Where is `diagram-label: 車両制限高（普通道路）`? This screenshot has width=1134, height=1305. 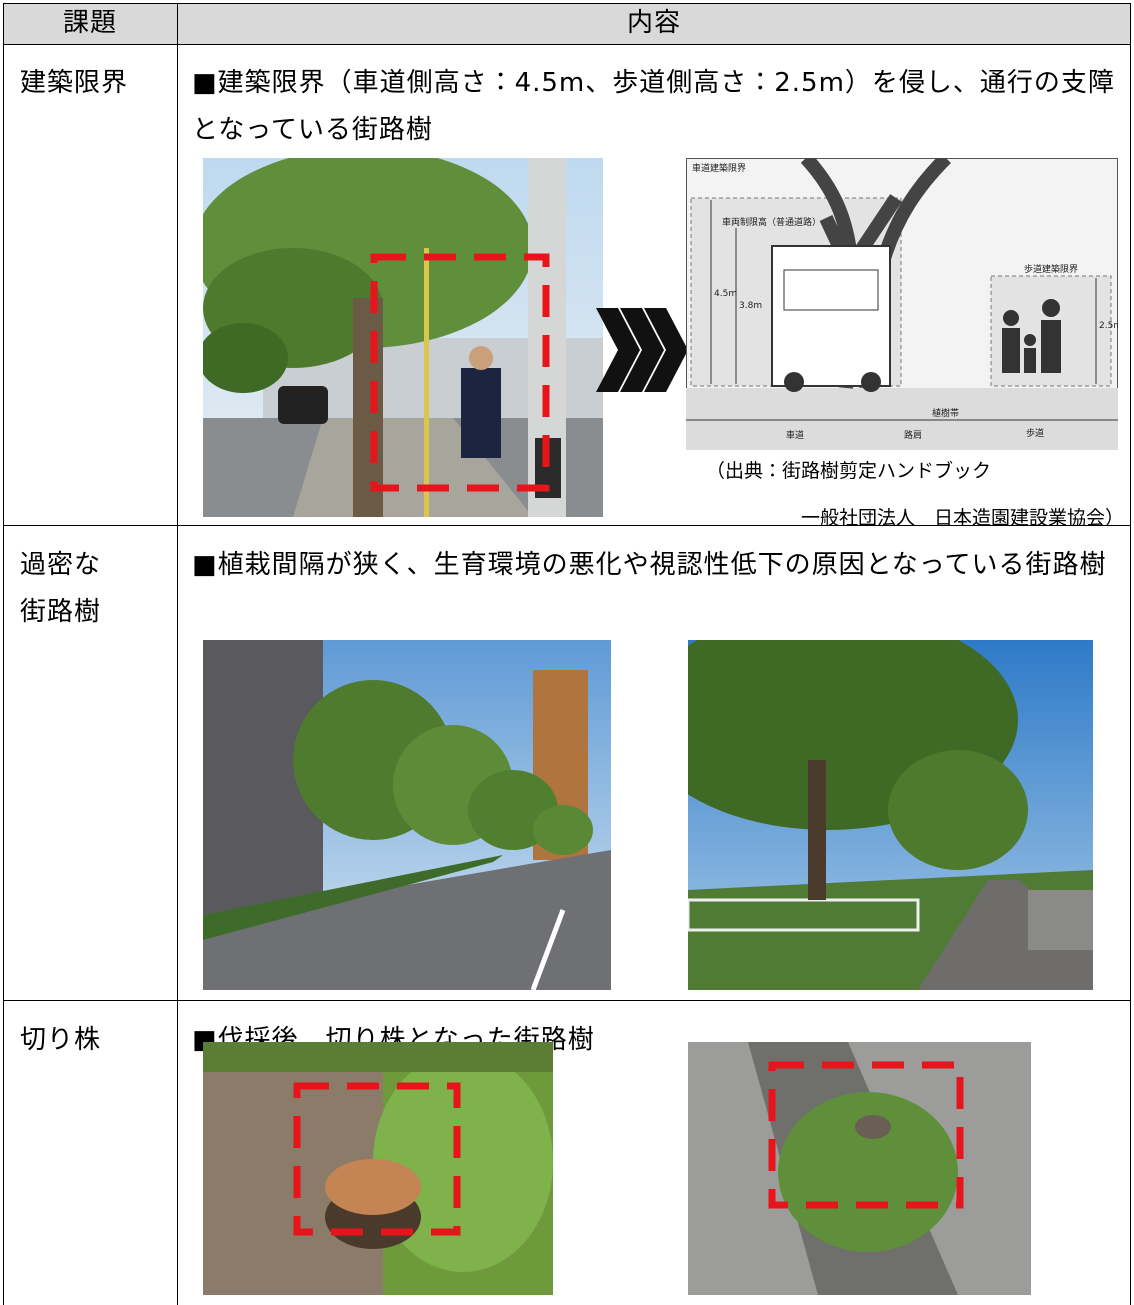
diagram-label: 車両制限高（普通道路） is located at coordinates (771, 222).